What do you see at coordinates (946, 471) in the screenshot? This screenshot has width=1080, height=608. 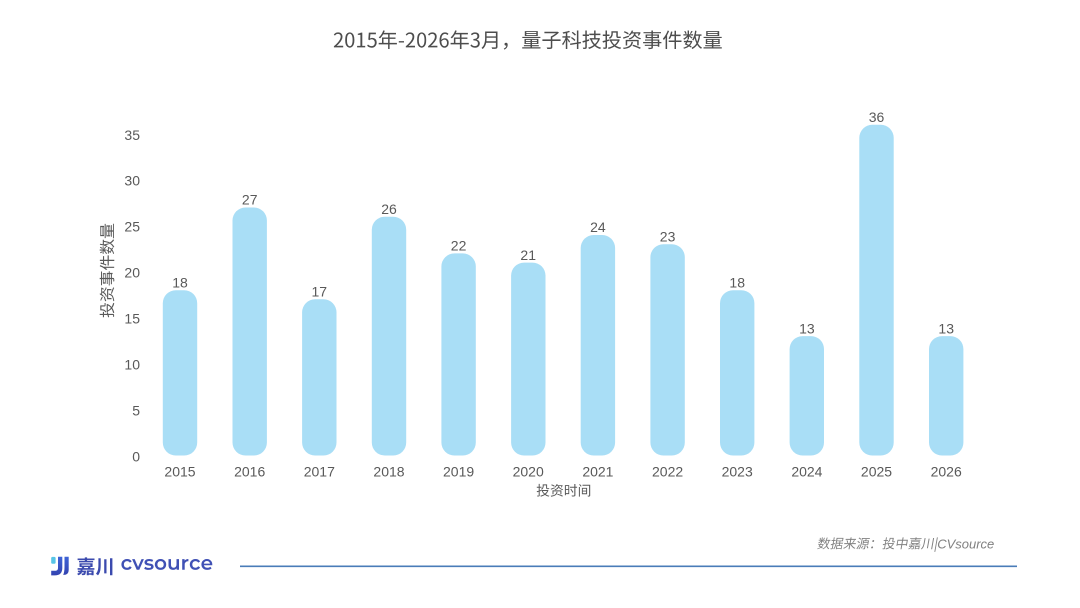 I see `svg-text: 2026` at bounding box center [946, 471].